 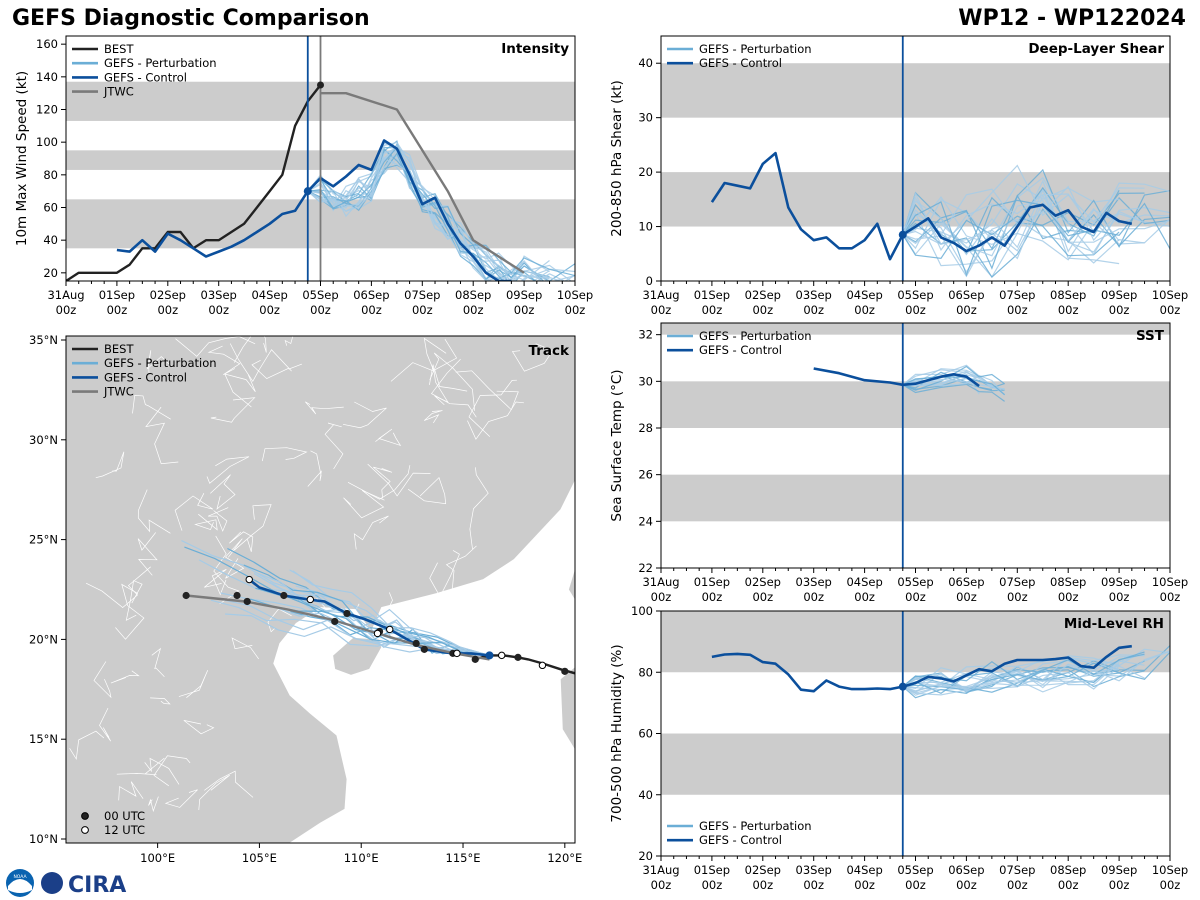 I want to click on cira-globe-icon, so click(x=52, y=883).